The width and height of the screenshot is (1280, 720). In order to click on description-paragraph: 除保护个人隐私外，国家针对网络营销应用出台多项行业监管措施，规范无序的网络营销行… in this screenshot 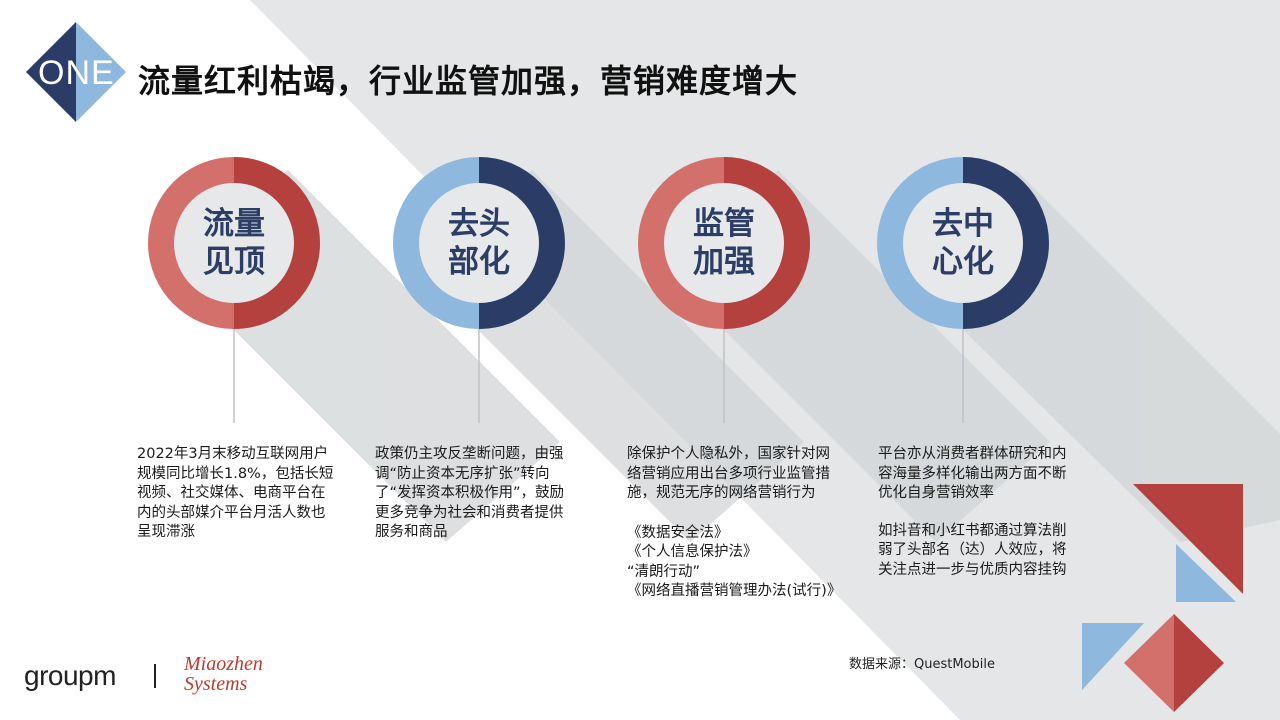, I will do `click(728, 473)`.